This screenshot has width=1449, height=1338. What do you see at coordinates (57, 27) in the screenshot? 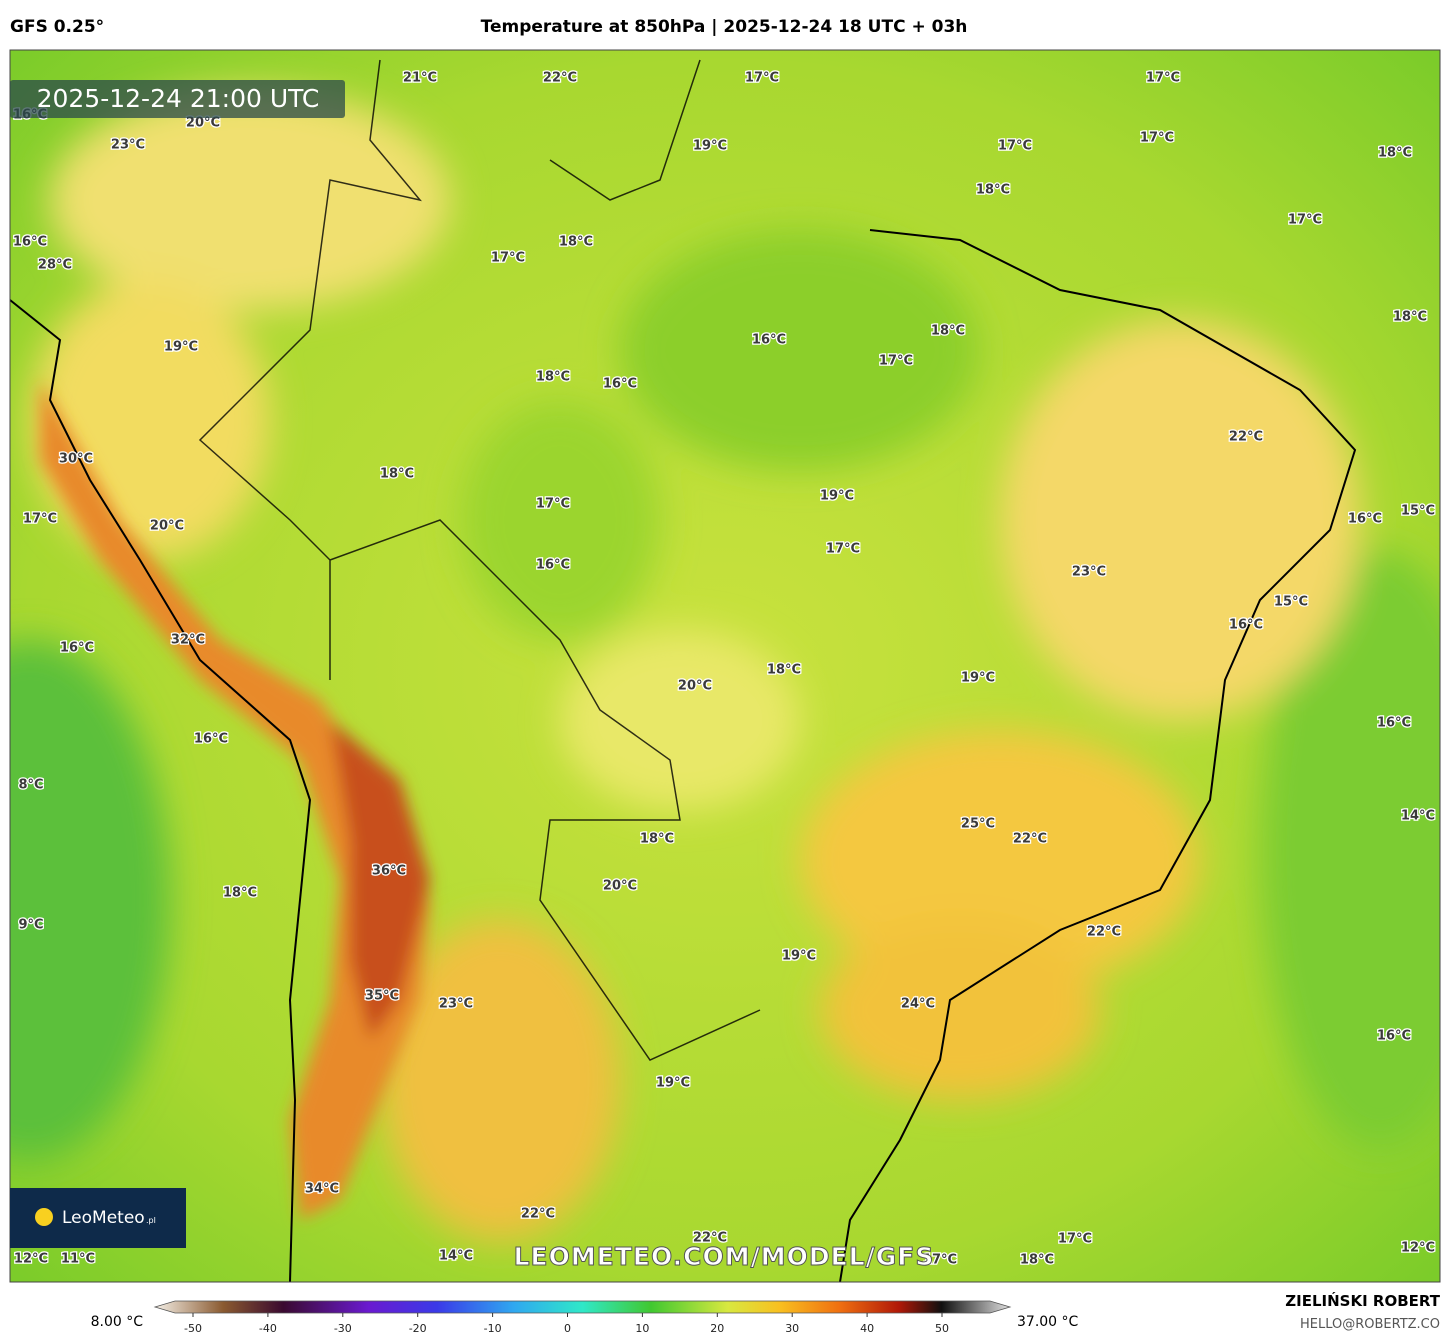
I see `model-name: GFS 0.25°` at bounding box center [57, 27].